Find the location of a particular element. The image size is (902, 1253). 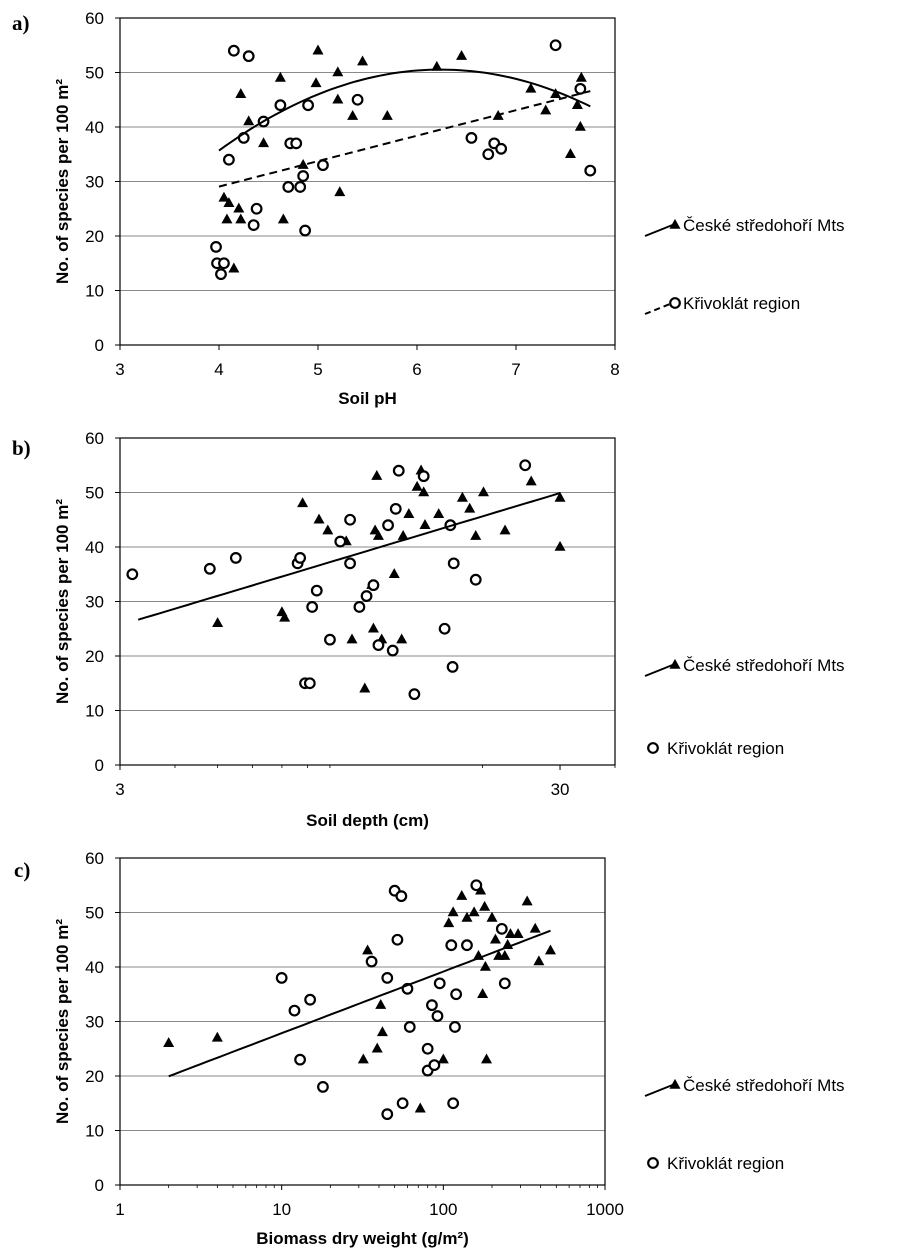

x-tick-label: 3 is located at coordinates (119, 369).